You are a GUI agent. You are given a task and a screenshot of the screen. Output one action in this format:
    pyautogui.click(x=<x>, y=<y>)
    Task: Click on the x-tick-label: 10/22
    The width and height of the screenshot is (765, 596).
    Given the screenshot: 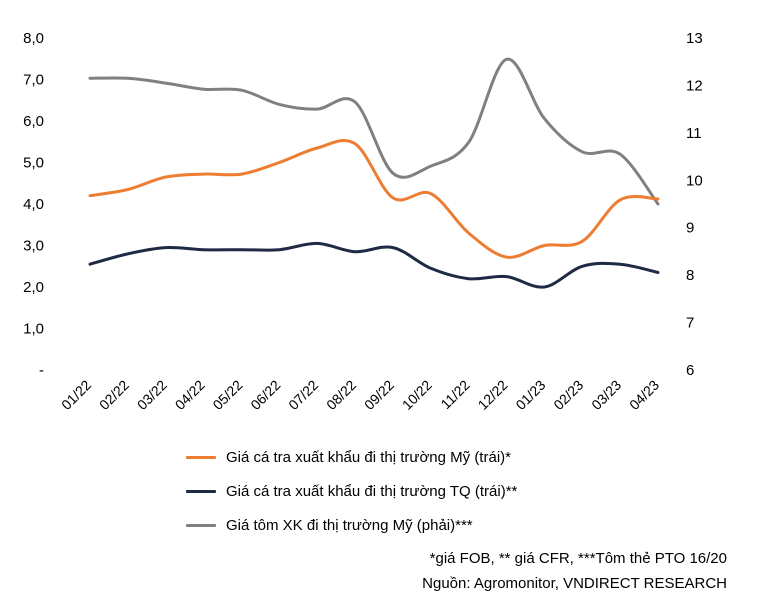 What is the action you would take?
    pyautogui.click(x=417, y=395)
    